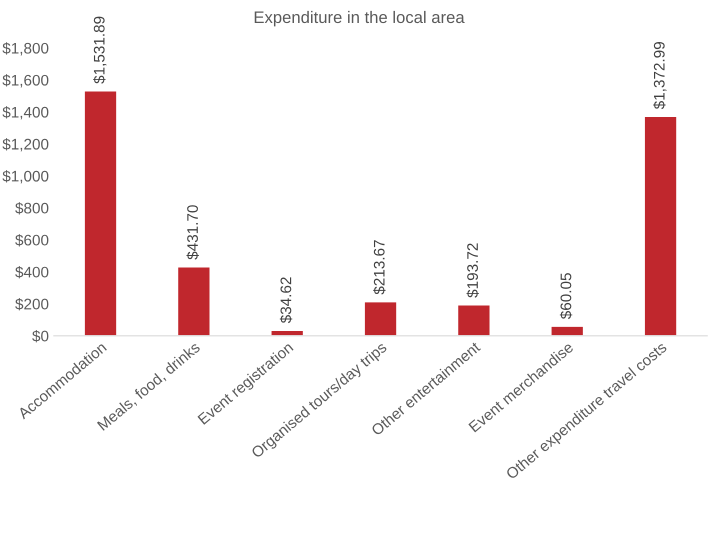 The height and width of the screenshot is (533, 718). Describe the element at coordinates (25, 177) in the screenshot. I see `y-tick-label: $1,000` at that location.